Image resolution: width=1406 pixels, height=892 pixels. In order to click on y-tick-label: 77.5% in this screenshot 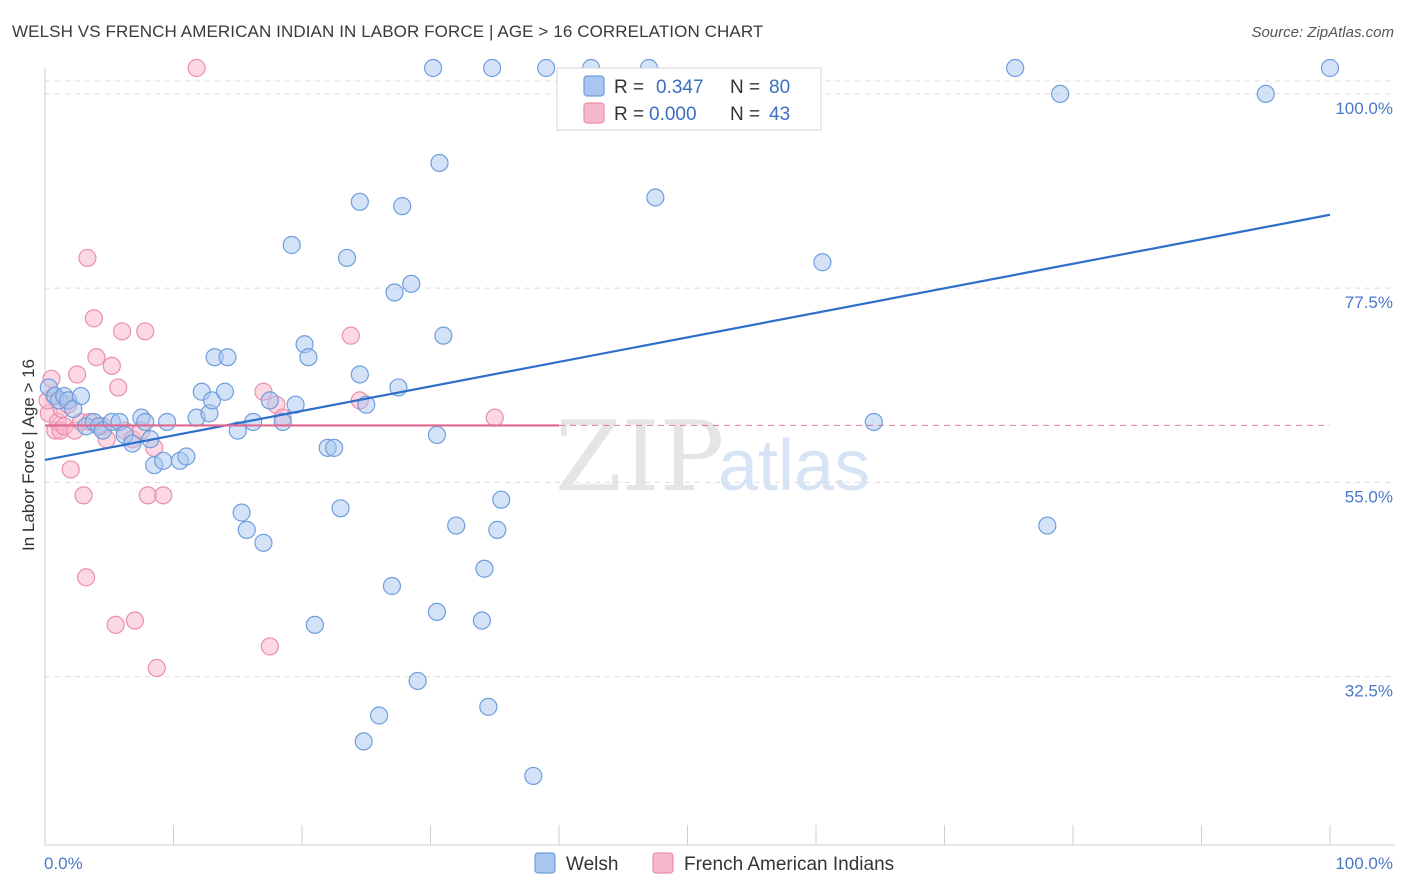, I will do `click(1369, 302)`.